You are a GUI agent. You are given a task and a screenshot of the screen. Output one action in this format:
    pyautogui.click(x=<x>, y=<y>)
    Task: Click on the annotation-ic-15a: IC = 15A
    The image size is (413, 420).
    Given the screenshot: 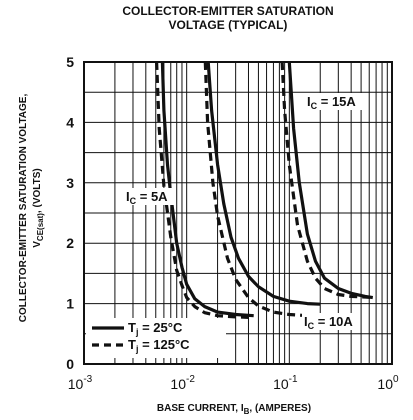 What is the action you would take?
    pyautogui.click(x=334, y=102)
    